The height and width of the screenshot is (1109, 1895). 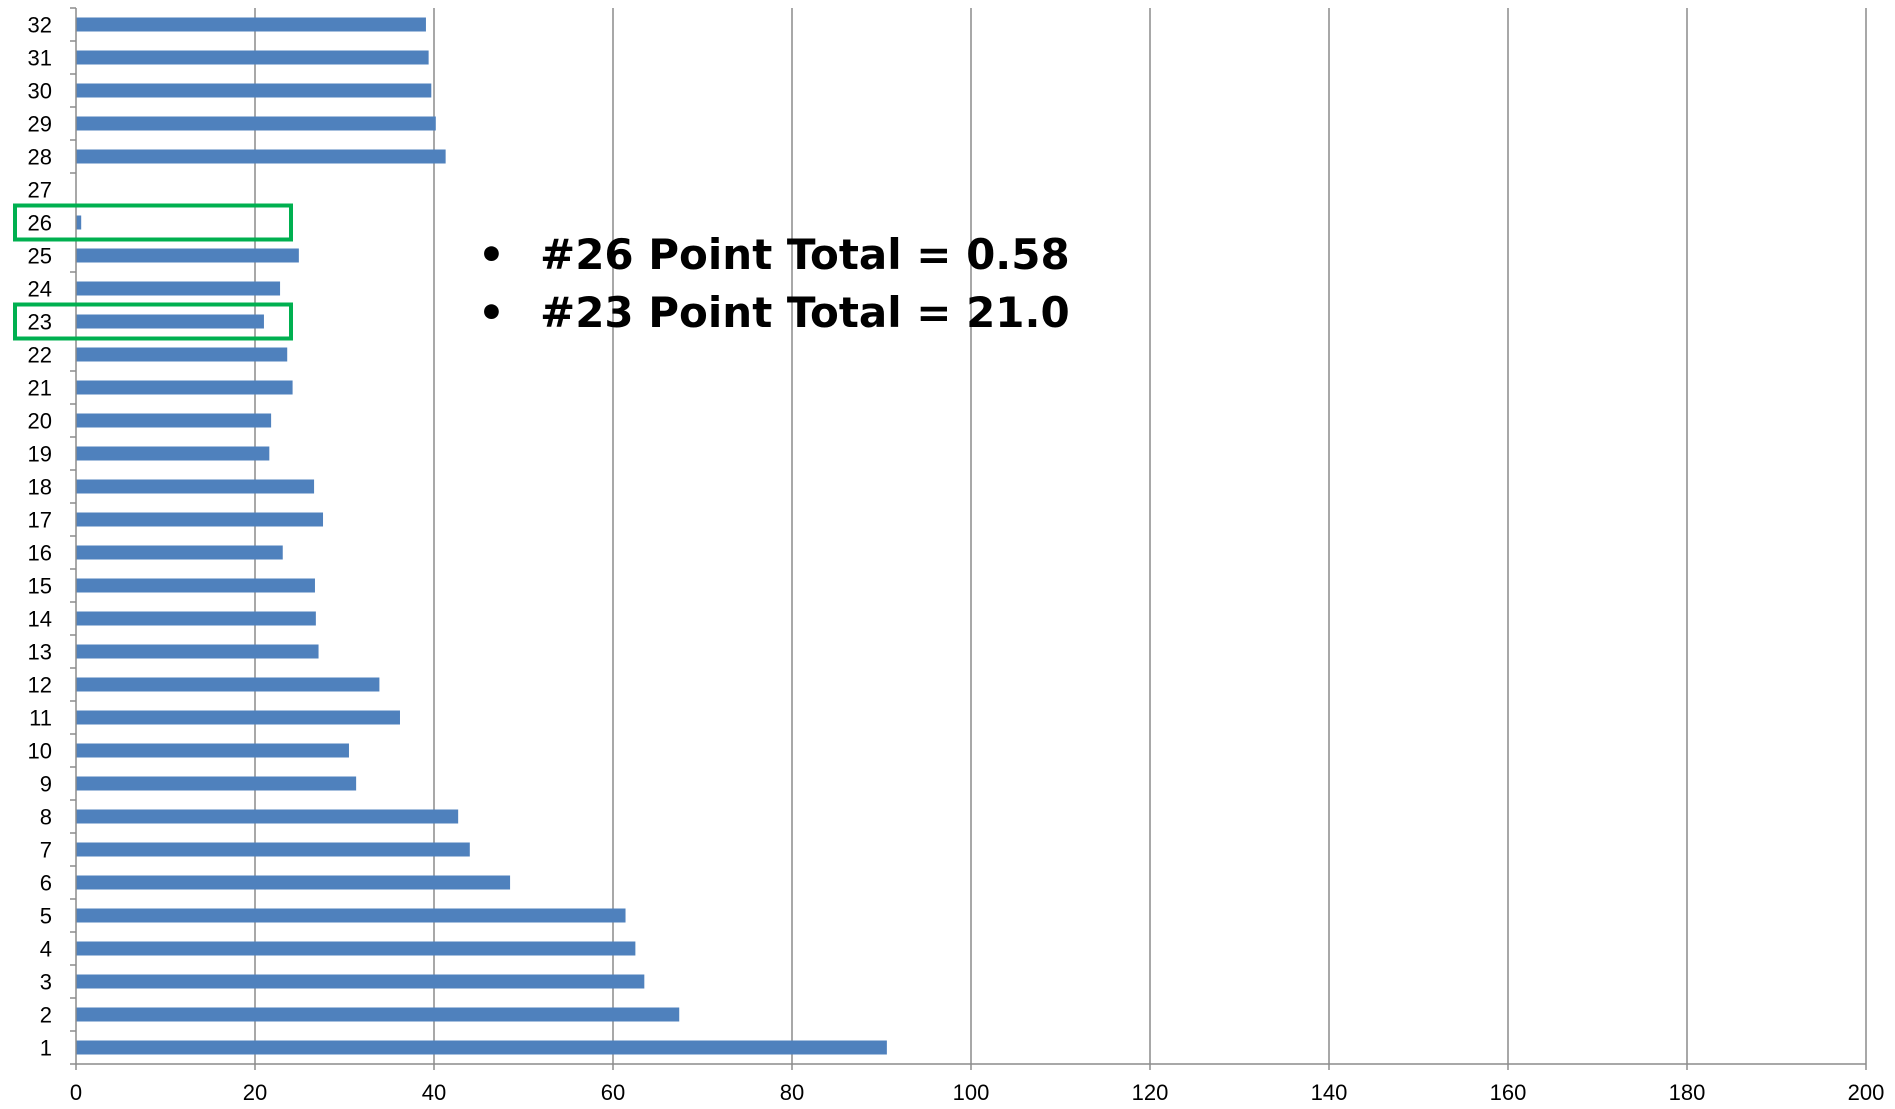 I want to click on y-tick-label: 4, so click(x=46, y=949).